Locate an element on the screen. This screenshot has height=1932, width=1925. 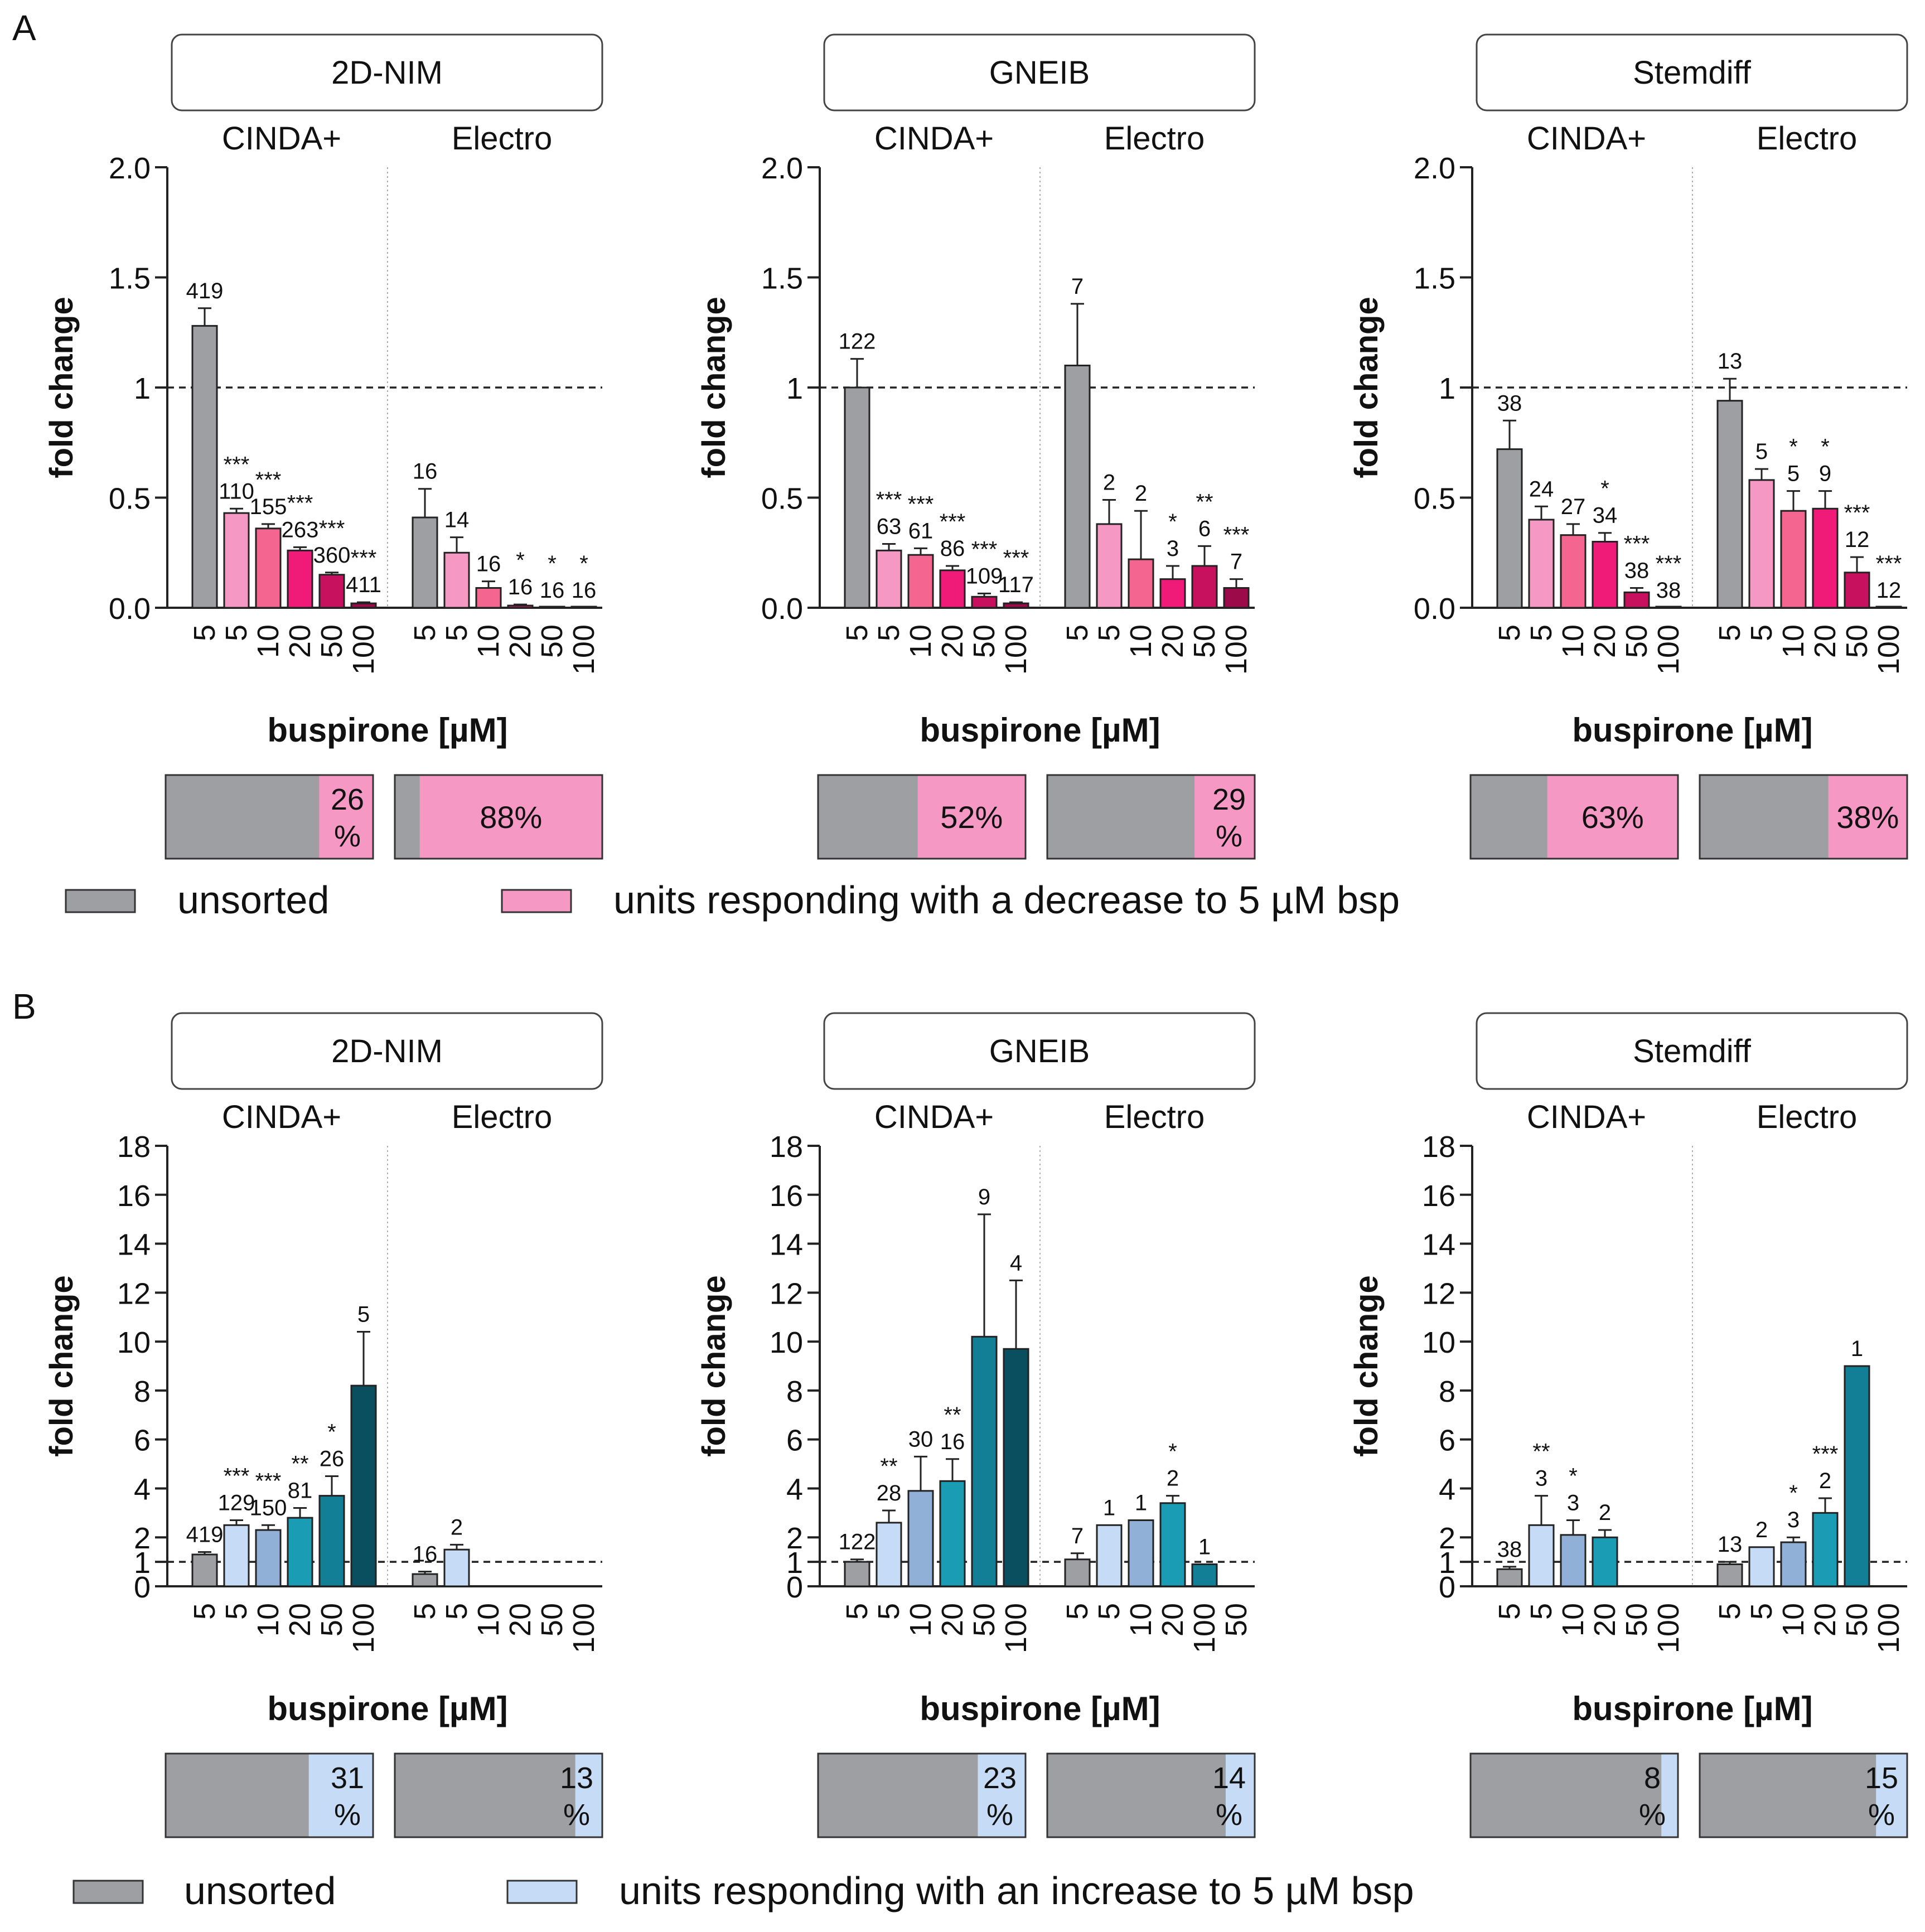
x-tick-label: 50 is located at coordinates (985, 641).